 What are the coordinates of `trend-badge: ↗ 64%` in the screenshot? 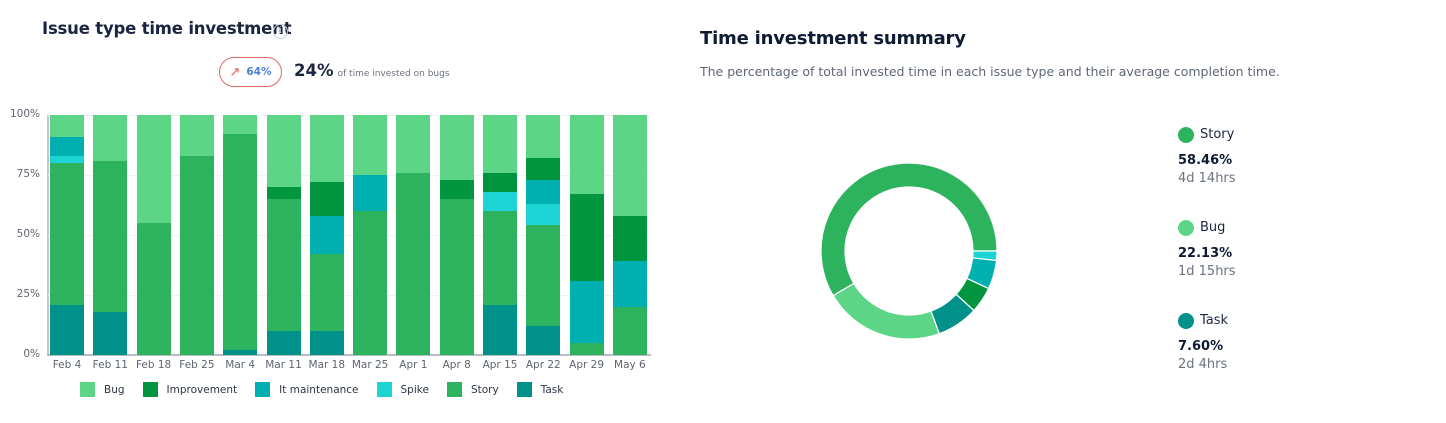 It's located at (250, 72).